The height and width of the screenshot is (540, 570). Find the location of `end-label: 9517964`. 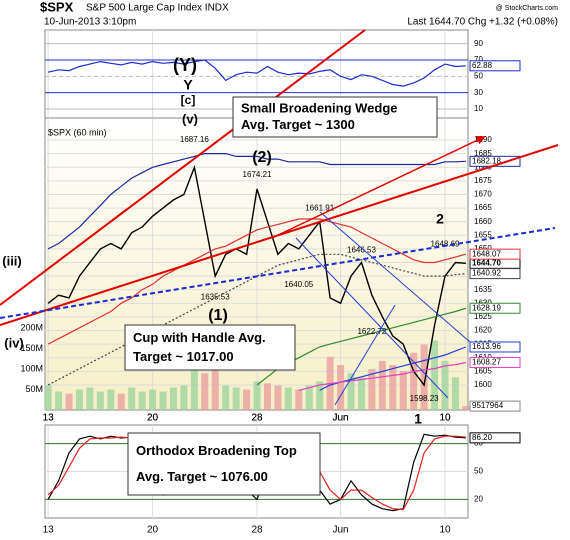

end-label: 9517964 is located at coordinates (488, 405).